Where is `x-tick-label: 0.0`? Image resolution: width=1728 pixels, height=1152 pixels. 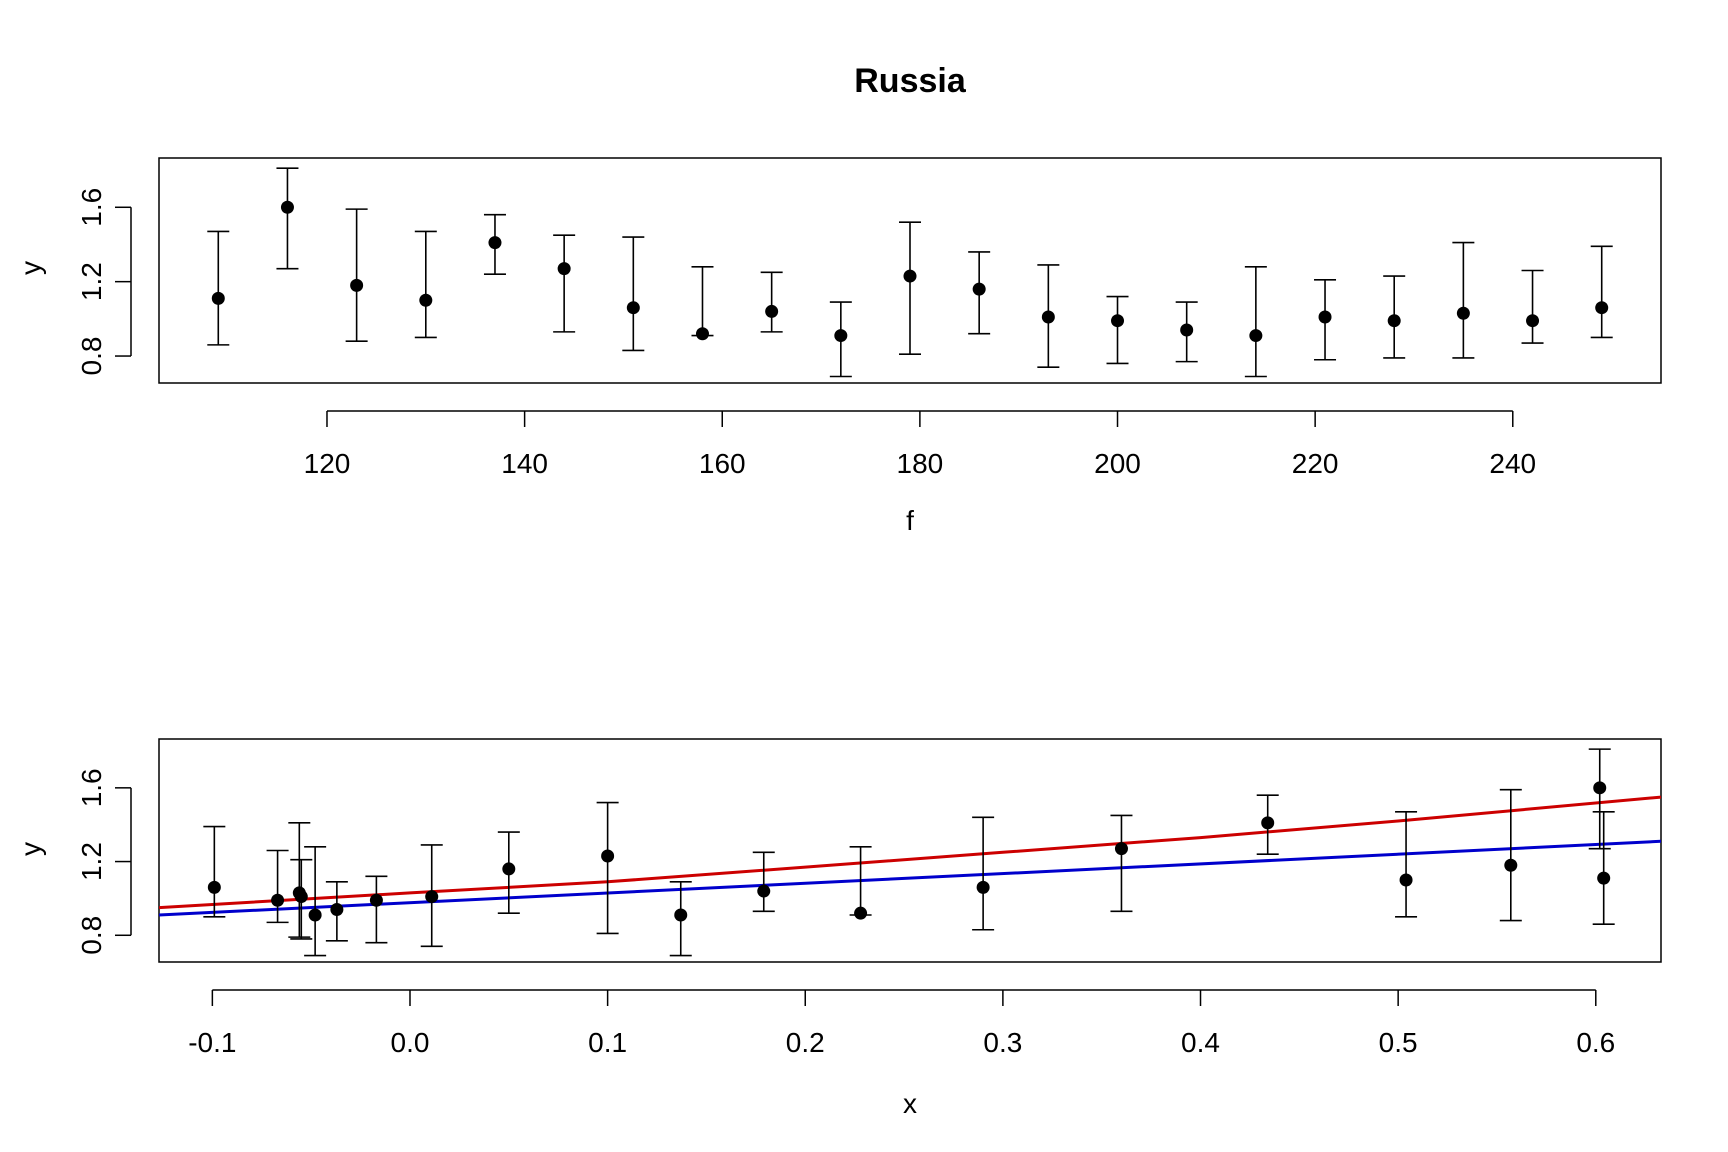 x-tick-label: 0.0 is located at coordinates (410, 1042).